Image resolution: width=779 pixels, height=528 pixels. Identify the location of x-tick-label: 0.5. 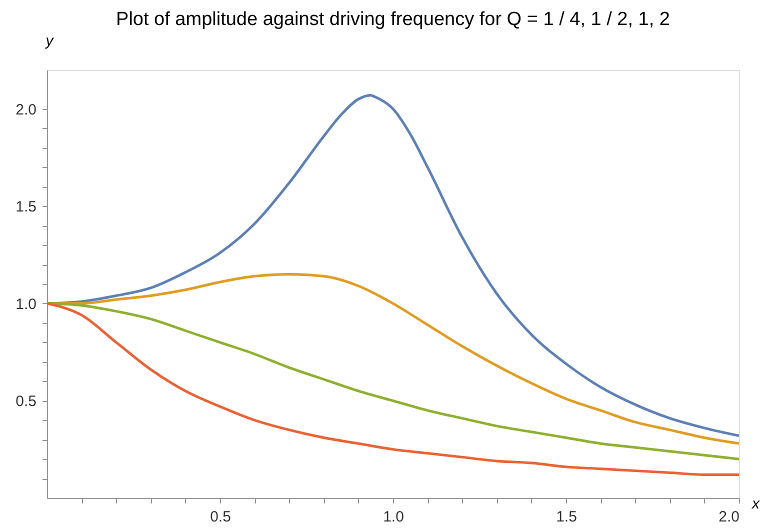
(220, 517).